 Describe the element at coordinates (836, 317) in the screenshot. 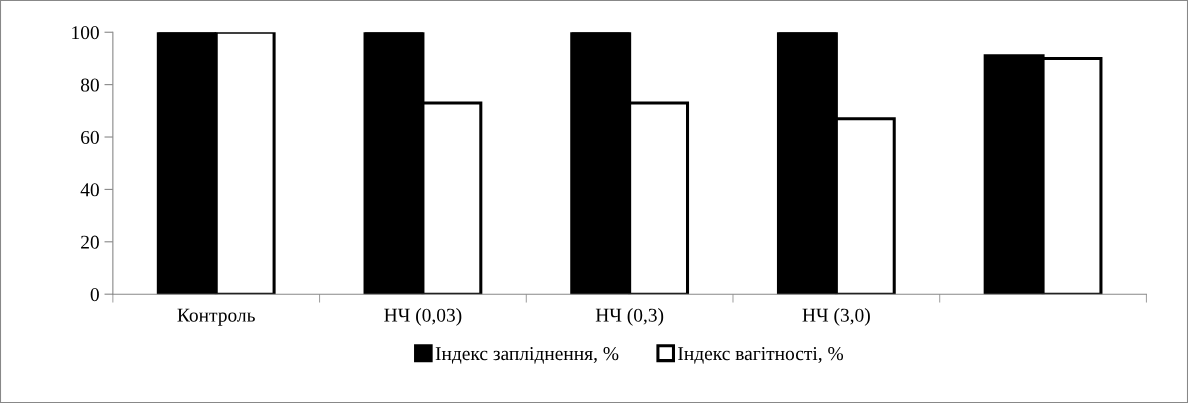

I see `x-tick-label: НЧ (3,0)` at that location.